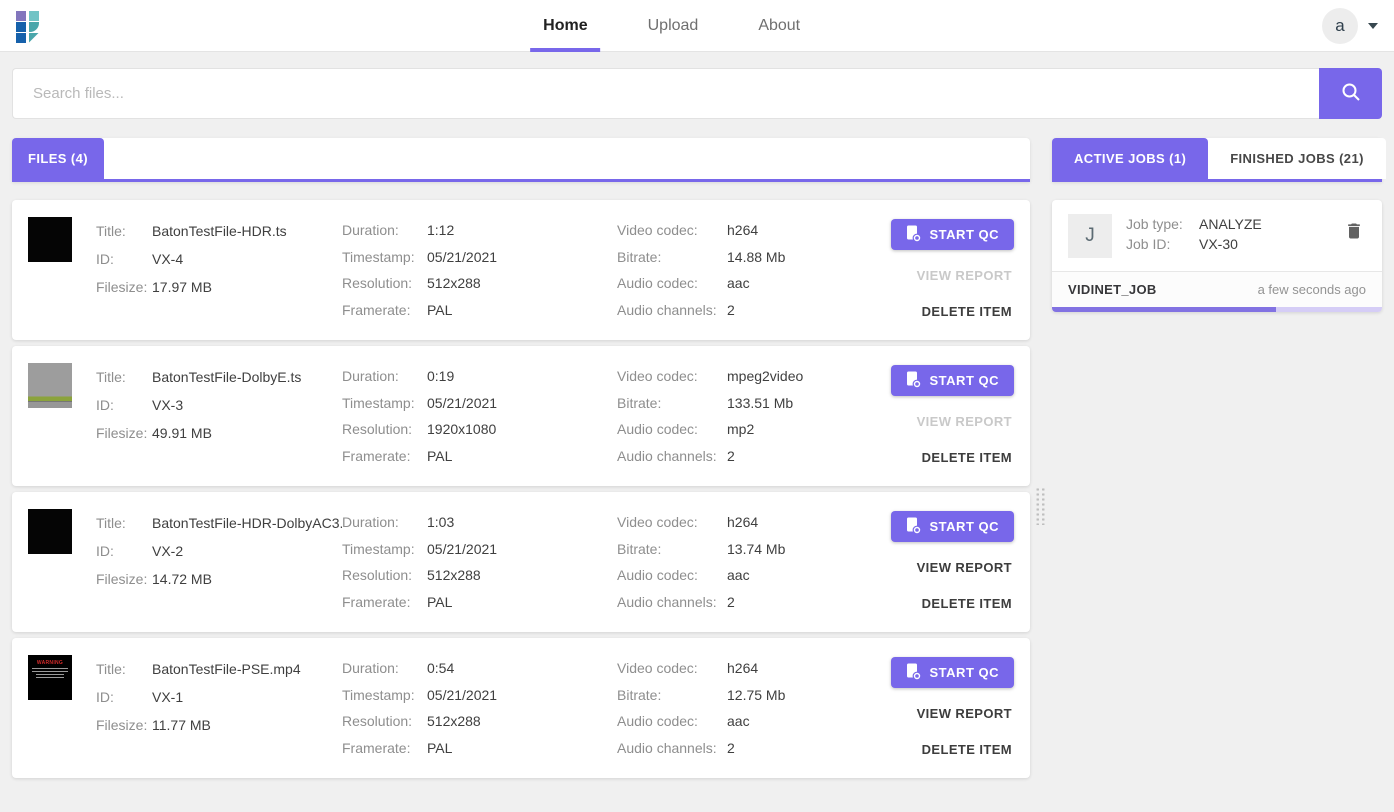 This screenshot has height=812, width=1394. What do you see at coordinates (1154, 224) in the screenshot?
I see `job-type-label: Job type:` at bounding box center [1154, 224].